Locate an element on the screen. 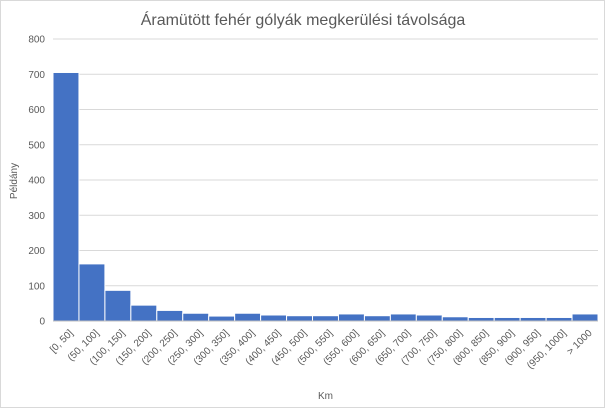 The width and height of the screenshot is (605, 408). x-tick-label: > 1000 is located at coordinates (580, 343).